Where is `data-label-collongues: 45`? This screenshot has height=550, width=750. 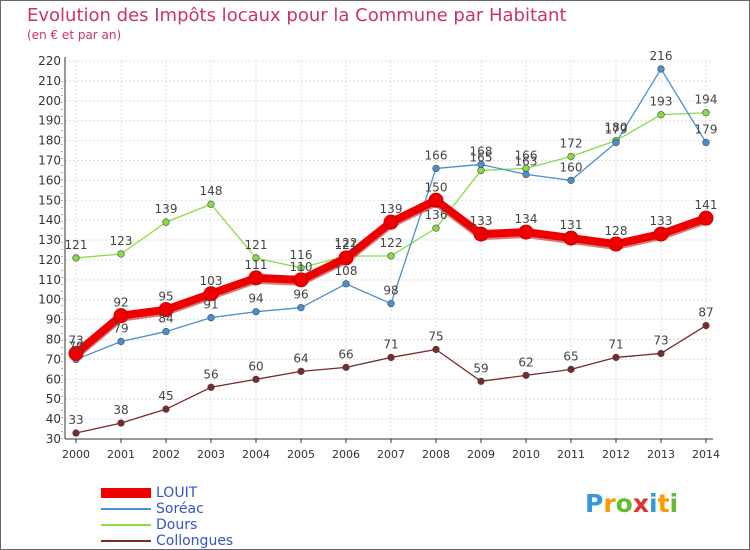 data-label-collongues: 45 is located at coordinates (165, 396).